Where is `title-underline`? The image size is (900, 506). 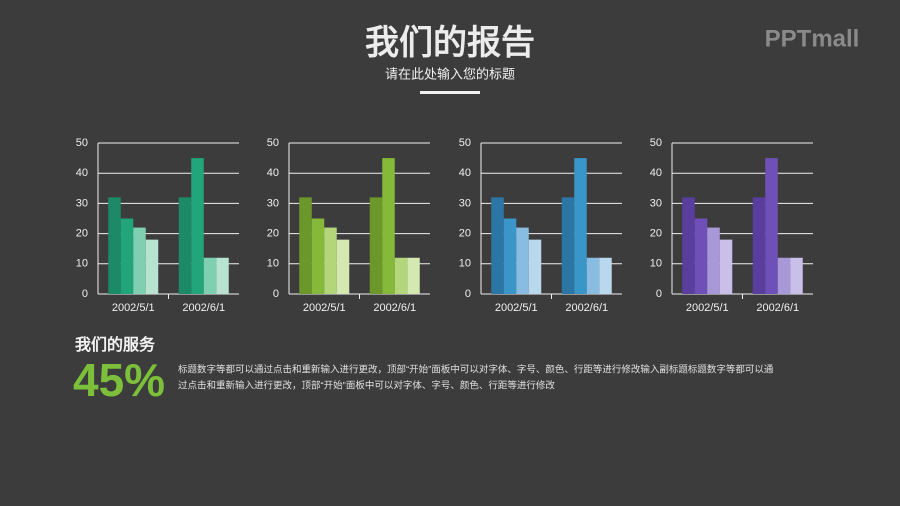 title-underline is located at coordinates (450, 92).